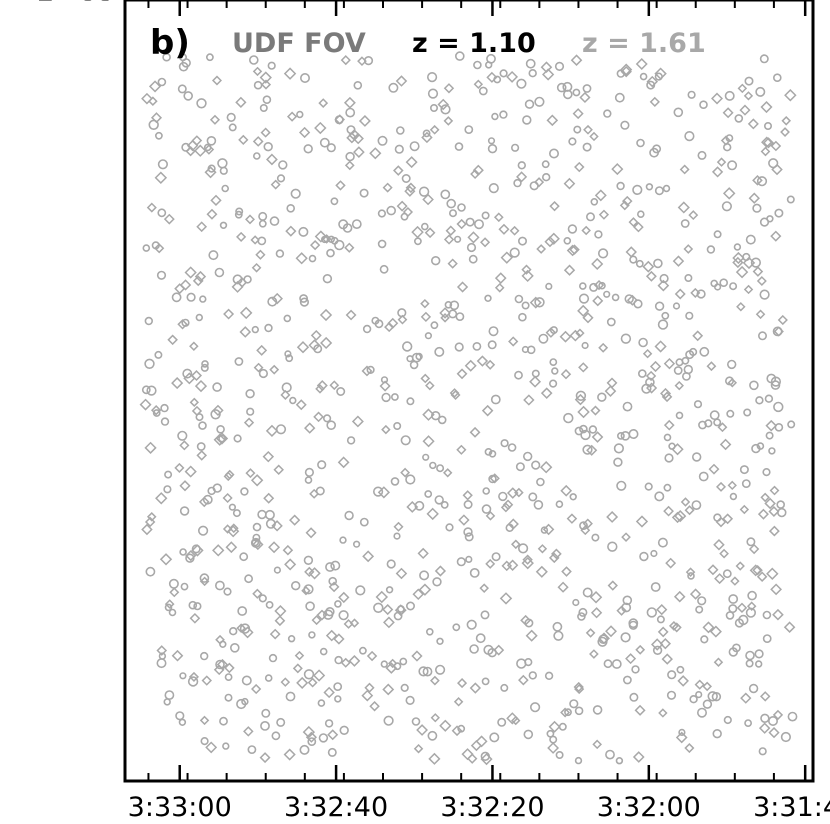 This screenshot has width=830, height=824. I want to click on x-tick-label: 3:33:00, so click(180, 807).